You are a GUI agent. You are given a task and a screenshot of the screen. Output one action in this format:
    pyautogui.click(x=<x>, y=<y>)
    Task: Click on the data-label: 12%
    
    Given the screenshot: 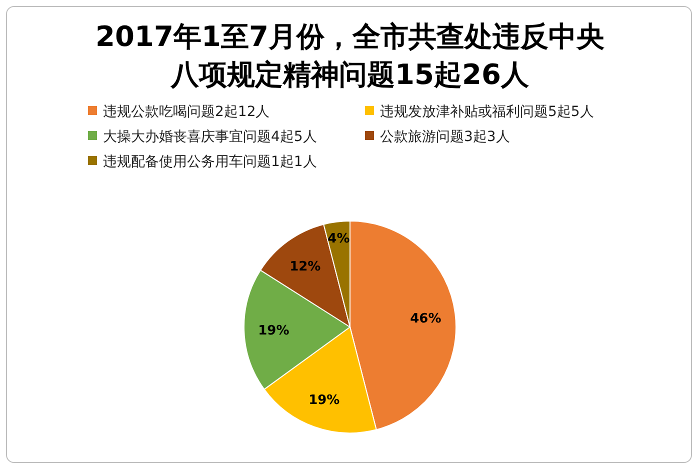 What is the action you would take?
    pyautogui.click(x=305, y=266)
    